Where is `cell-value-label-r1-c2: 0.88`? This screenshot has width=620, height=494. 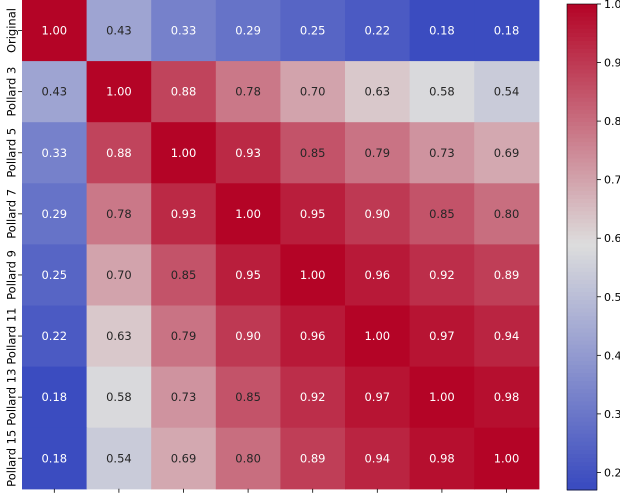
cell-value-label-r1-c2: 0.88 is located at coordinates (184, 92).